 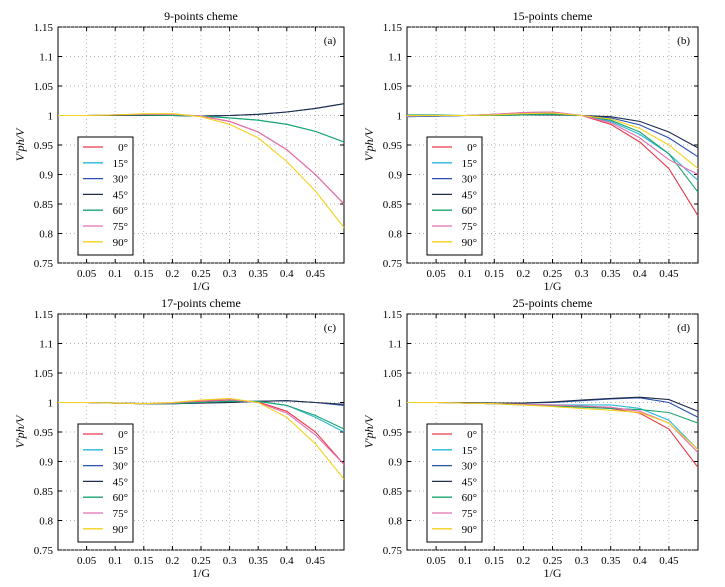 I want to click on chart-title: 9-points cheme, so click(x=201, y=16).